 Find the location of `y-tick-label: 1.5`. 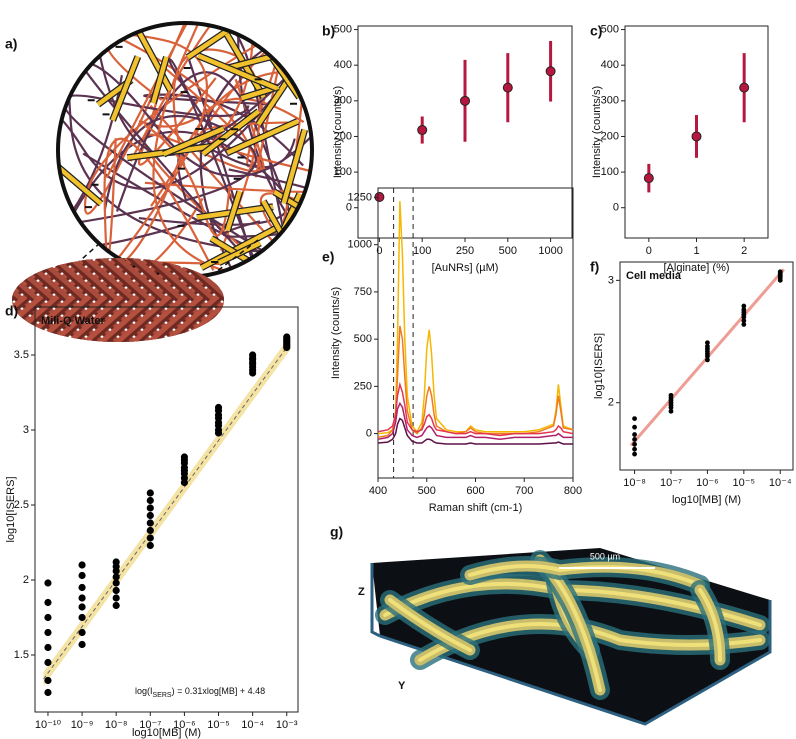

y-tick-label: 1.5 is located at coordinates (21, 655).